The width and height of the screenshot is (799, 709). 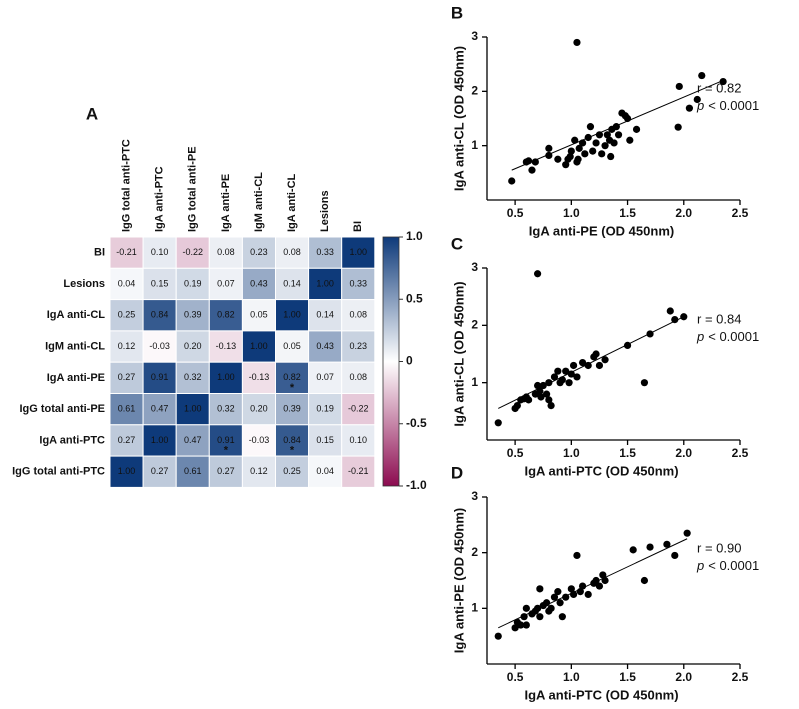 What do you see at coordinates (62, 409) in the screenshot?
I see `row-label: IgG total anti-PE` at bounding box center [62, 409].